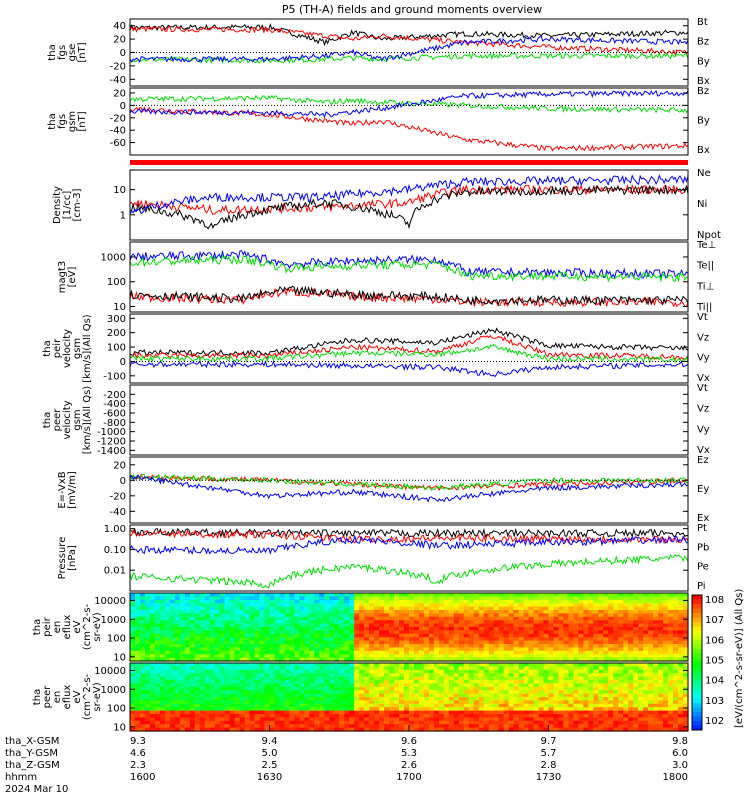  I want to click on heatmap-peir_flux, so click(409, 627).